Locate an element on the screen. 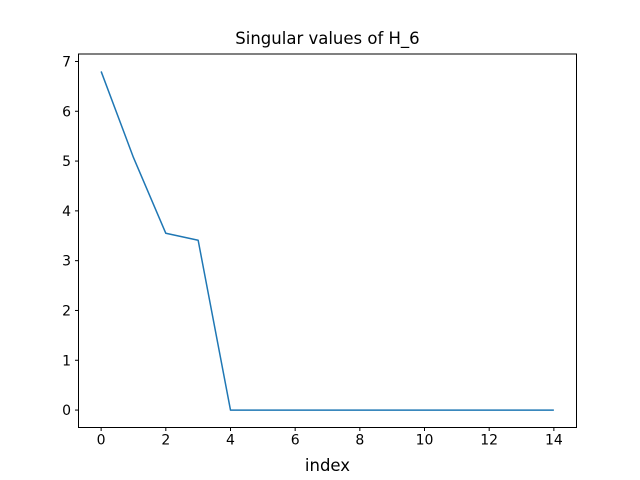 The image size is (640, 480). y-tick-label: 4 is located at coordinates (66, 212).